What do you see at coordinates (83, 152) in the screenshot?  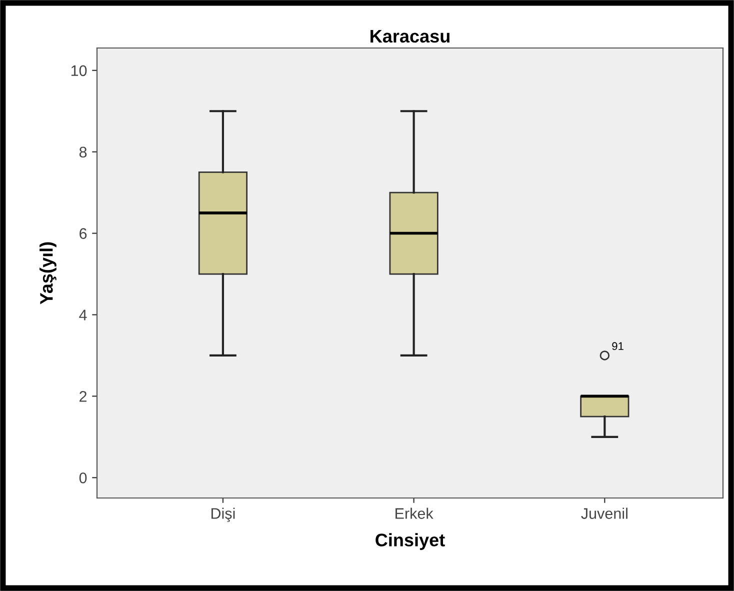 I see `y-tick-label: 8` at bounding box center [83, 152].